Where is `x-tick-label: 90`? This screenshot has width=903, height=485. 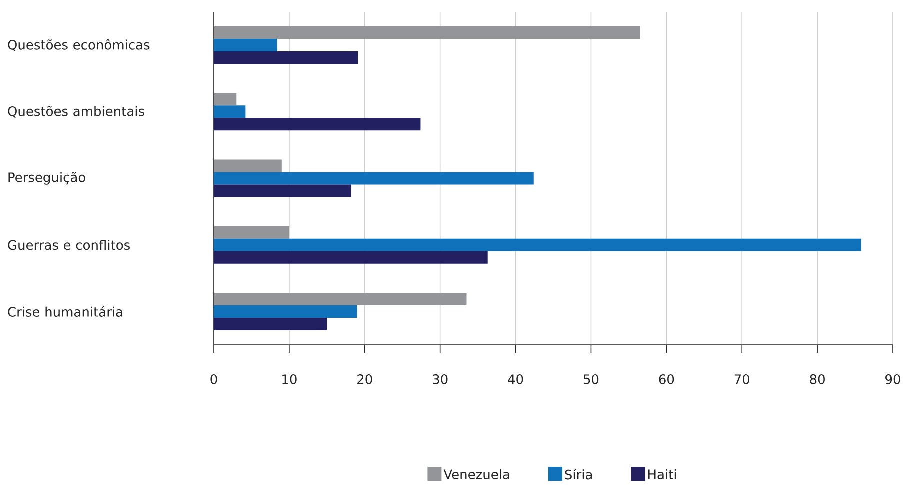
x-tick-label: 90 is located at coordinates (893, 379).